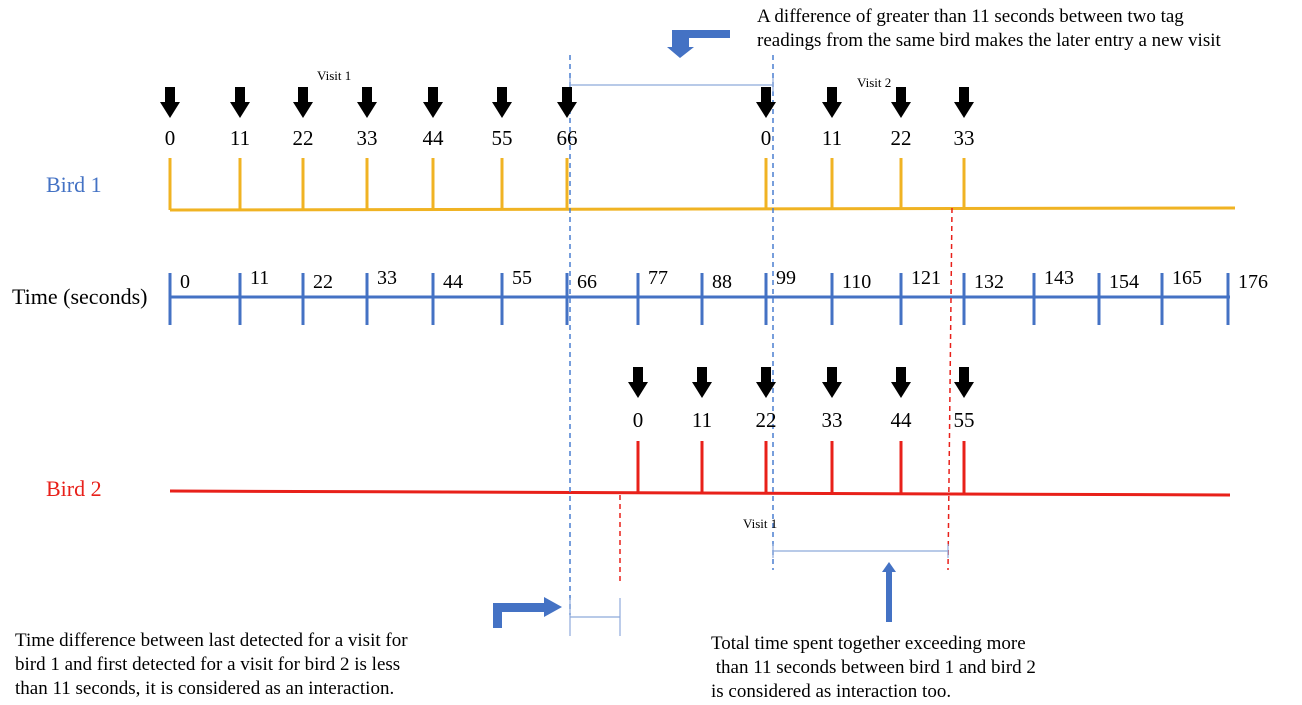 This screenshot has height=705, width=1302. What do you see at coordinates (638, 420) in the screenshot?
I see `bird2-reading-label: 0` at bounding box center [638, 420].